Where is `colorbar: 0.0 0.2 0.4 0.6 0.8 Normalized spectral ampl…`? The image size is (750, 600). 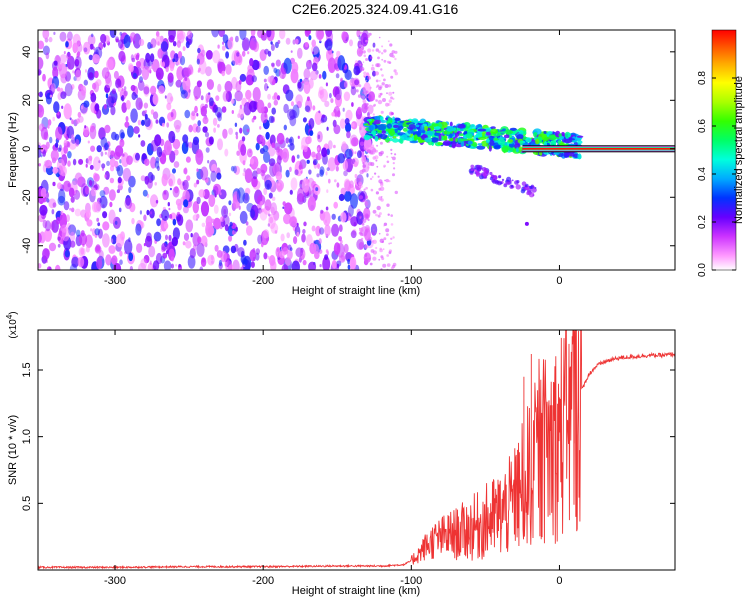 colorbar: 0.0 0.2 0.4 0.6 0.8 Normalized spectral ampl… is located at coordinates (721, 153).